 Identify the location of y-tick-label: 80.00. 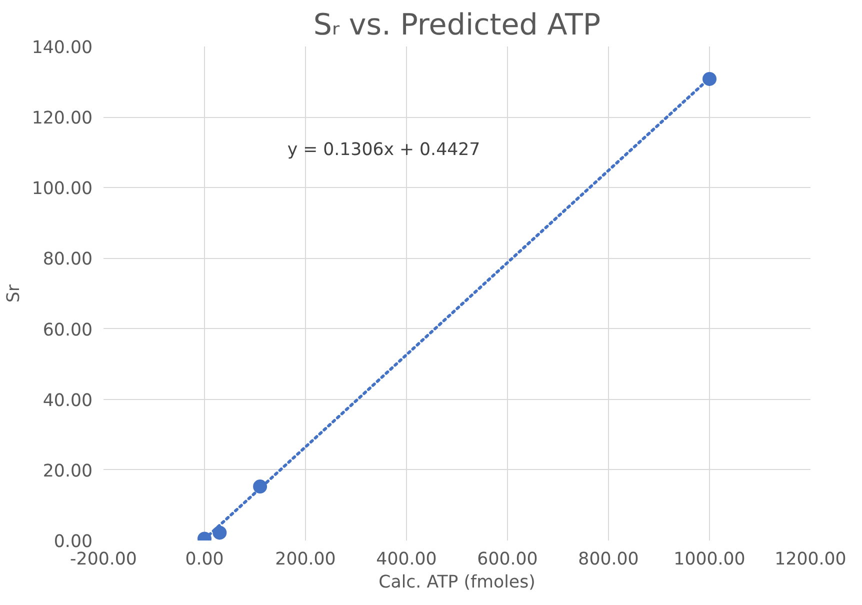
(67, 260).